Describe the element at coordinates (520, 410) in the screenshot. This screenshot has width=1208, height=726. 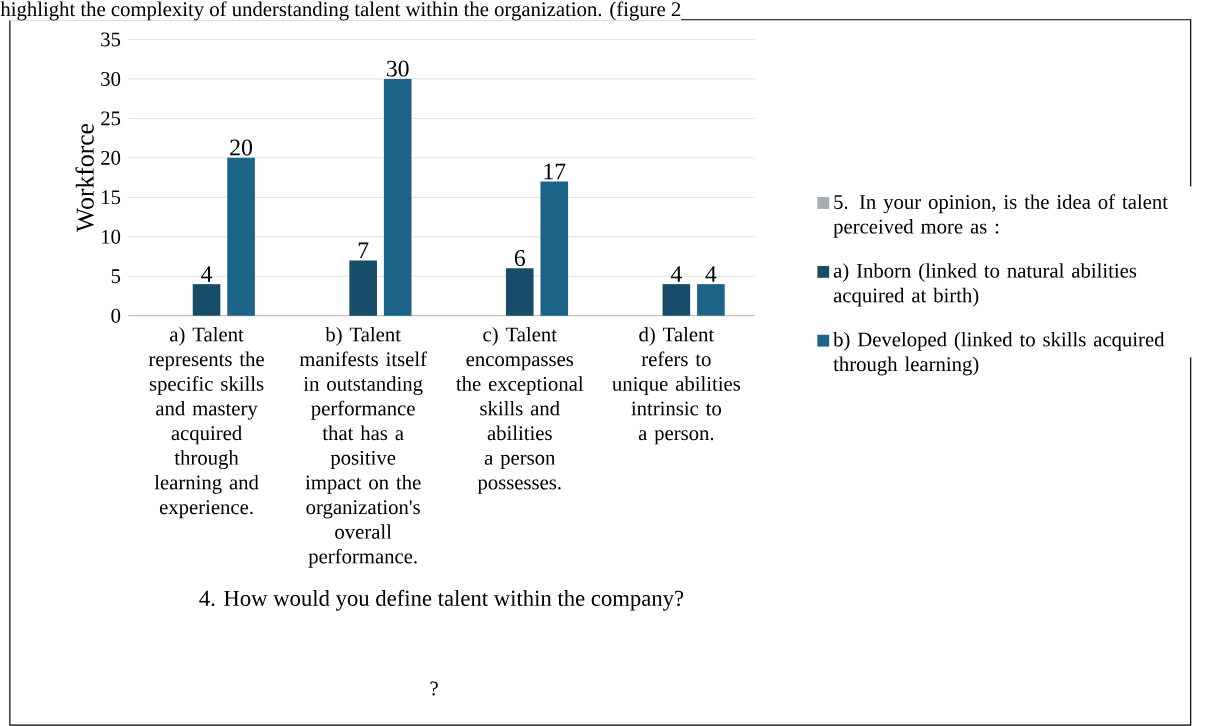
I see `x-tick-label: c) Talent encompasses the exceptional skills and abilities a person possesses.` at that location.